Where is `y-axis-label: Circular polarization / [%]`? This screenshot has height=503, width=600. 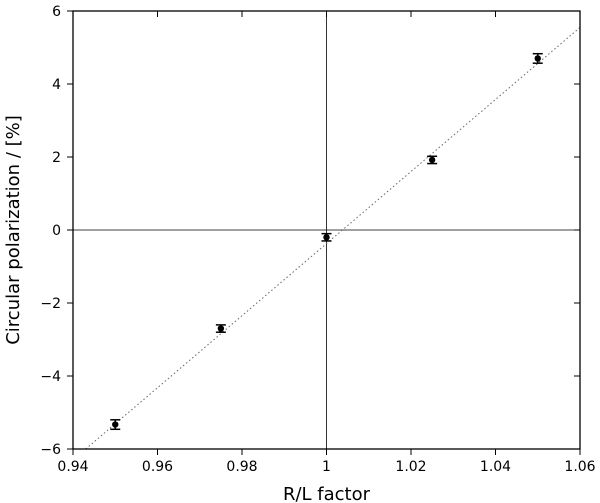 y-axis-label: Circular polarization / [%] is located at coordinates (13, 230).